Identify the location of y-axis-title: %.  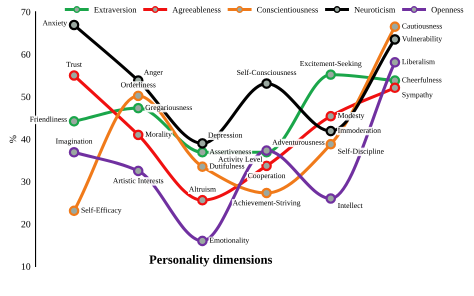
(13, 139).